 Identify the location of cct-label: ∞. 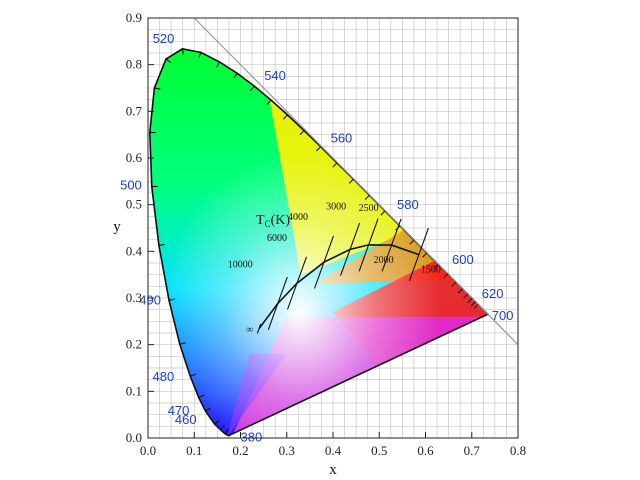
(249, 330).